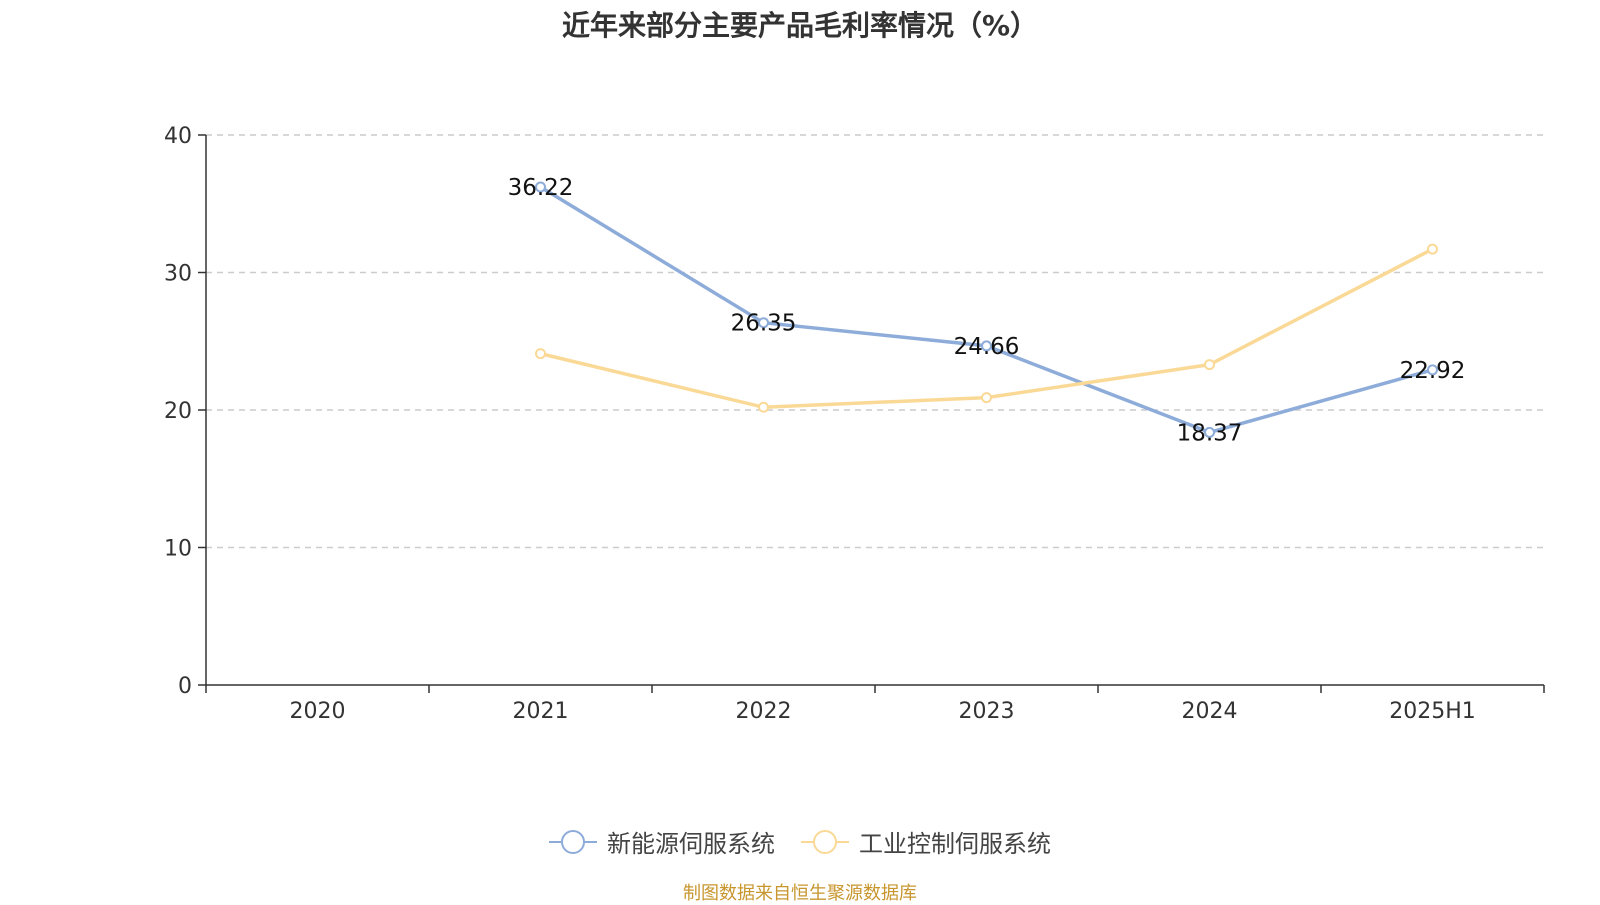 Image resolution: width=1600 pixels, height=905 pixels. Describe the element at coordinates (178, 549) in the screenshot. I see `y-tick-label: 10` at that location.